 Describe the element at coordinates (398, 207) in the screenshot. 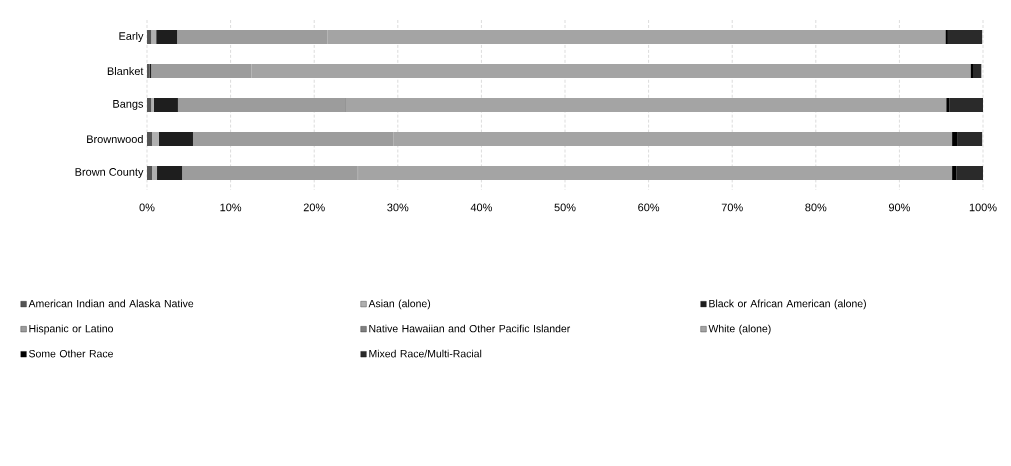

I see `x-tick-label: 30%` at that location.